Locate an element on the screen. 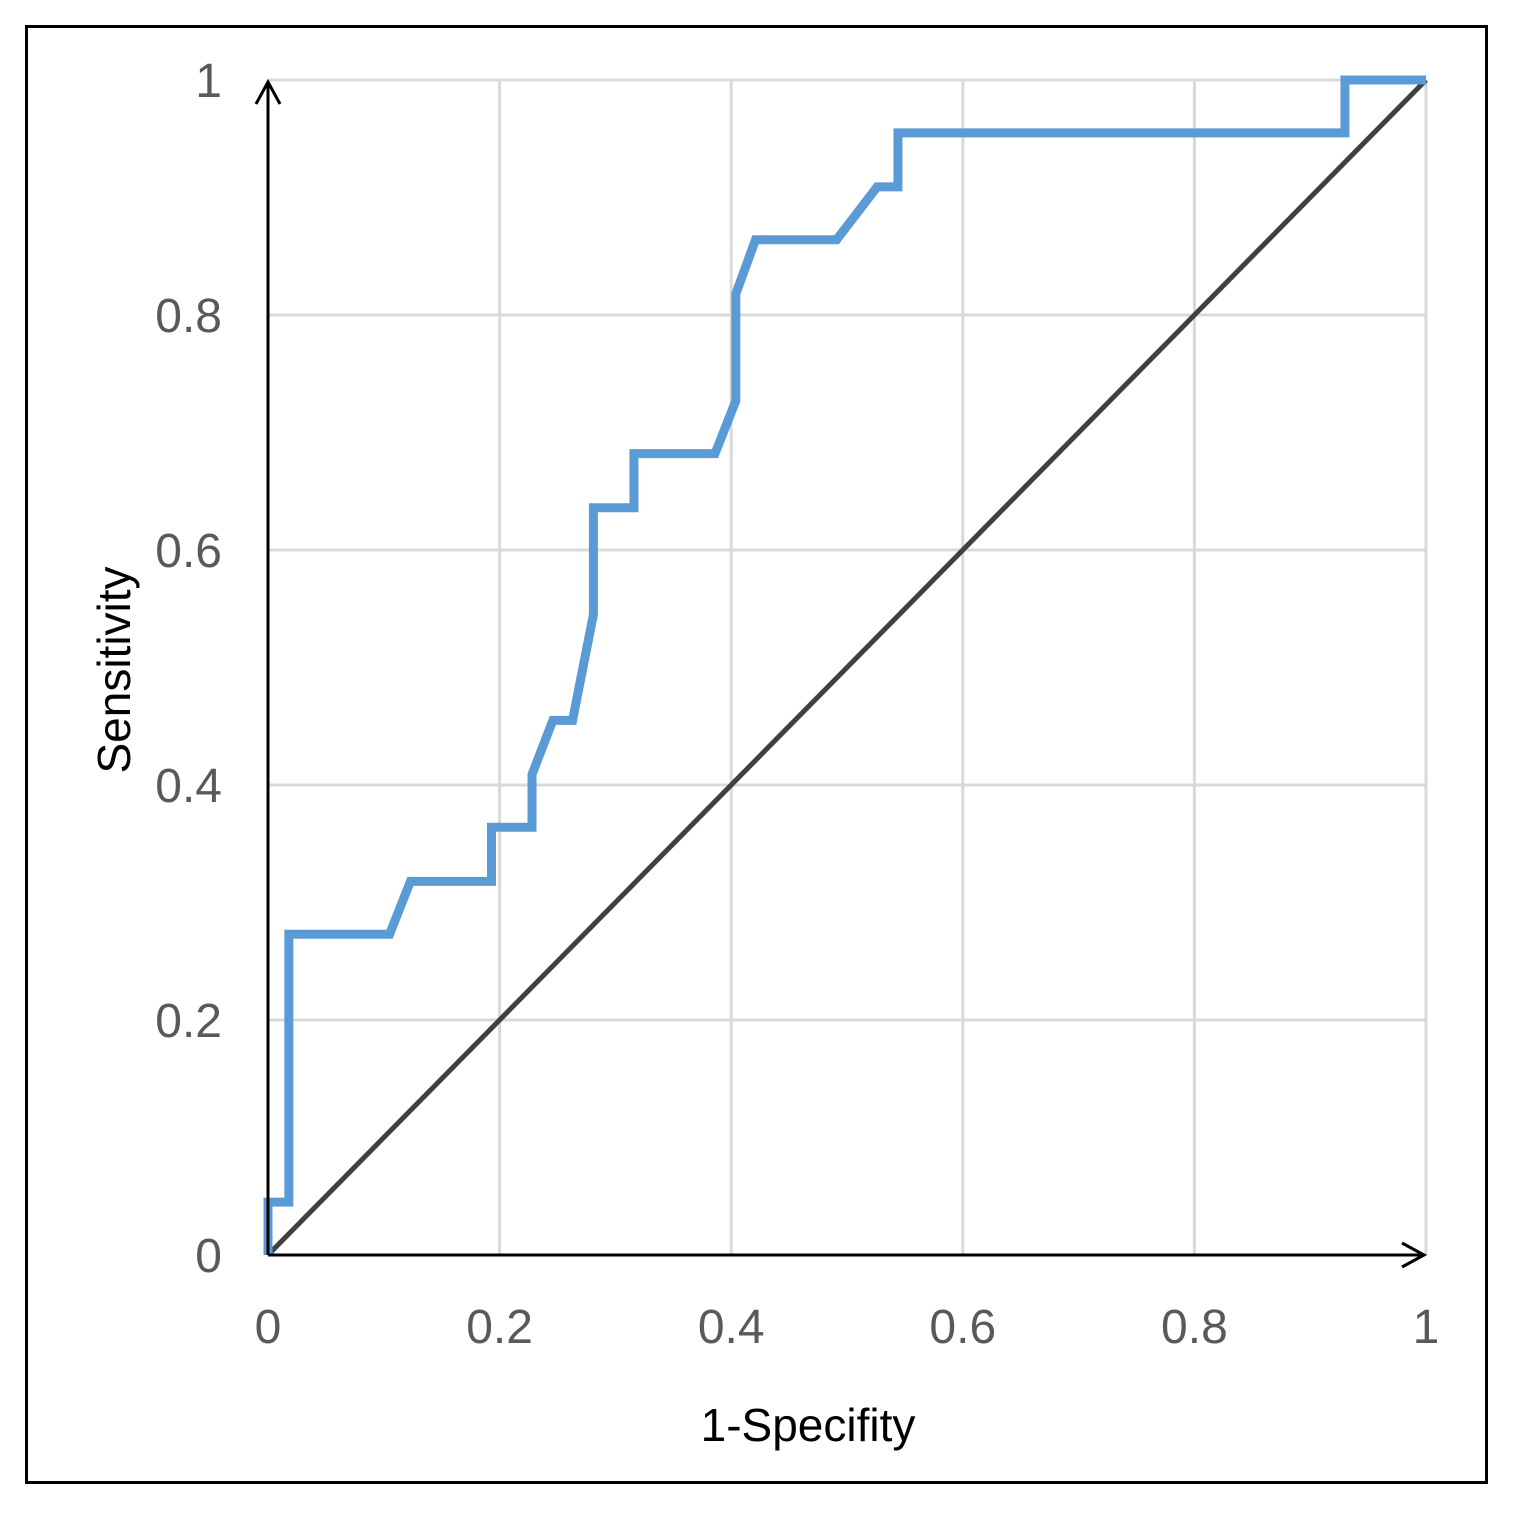 Image resolution: width=1530 pixels, height=1513 pixels. y-axis-arrow-icon is located at coordinates (268, 91).